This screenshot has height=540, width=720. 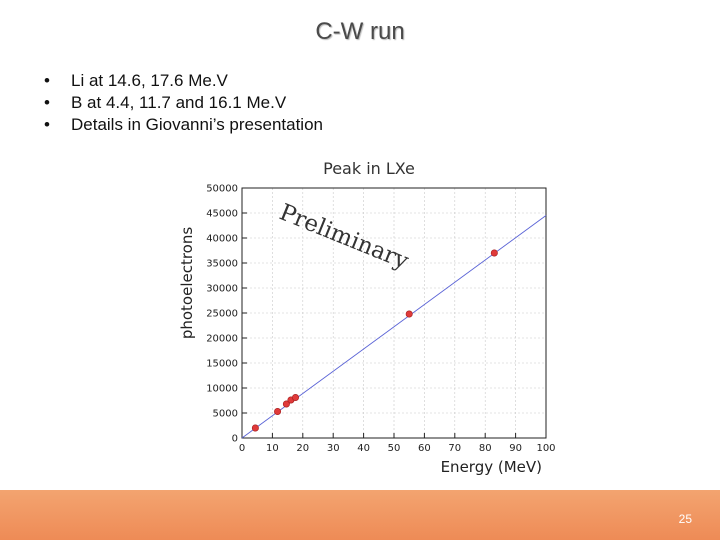 I want to click on x-tick-label: 40, so click(x=363, y=448).